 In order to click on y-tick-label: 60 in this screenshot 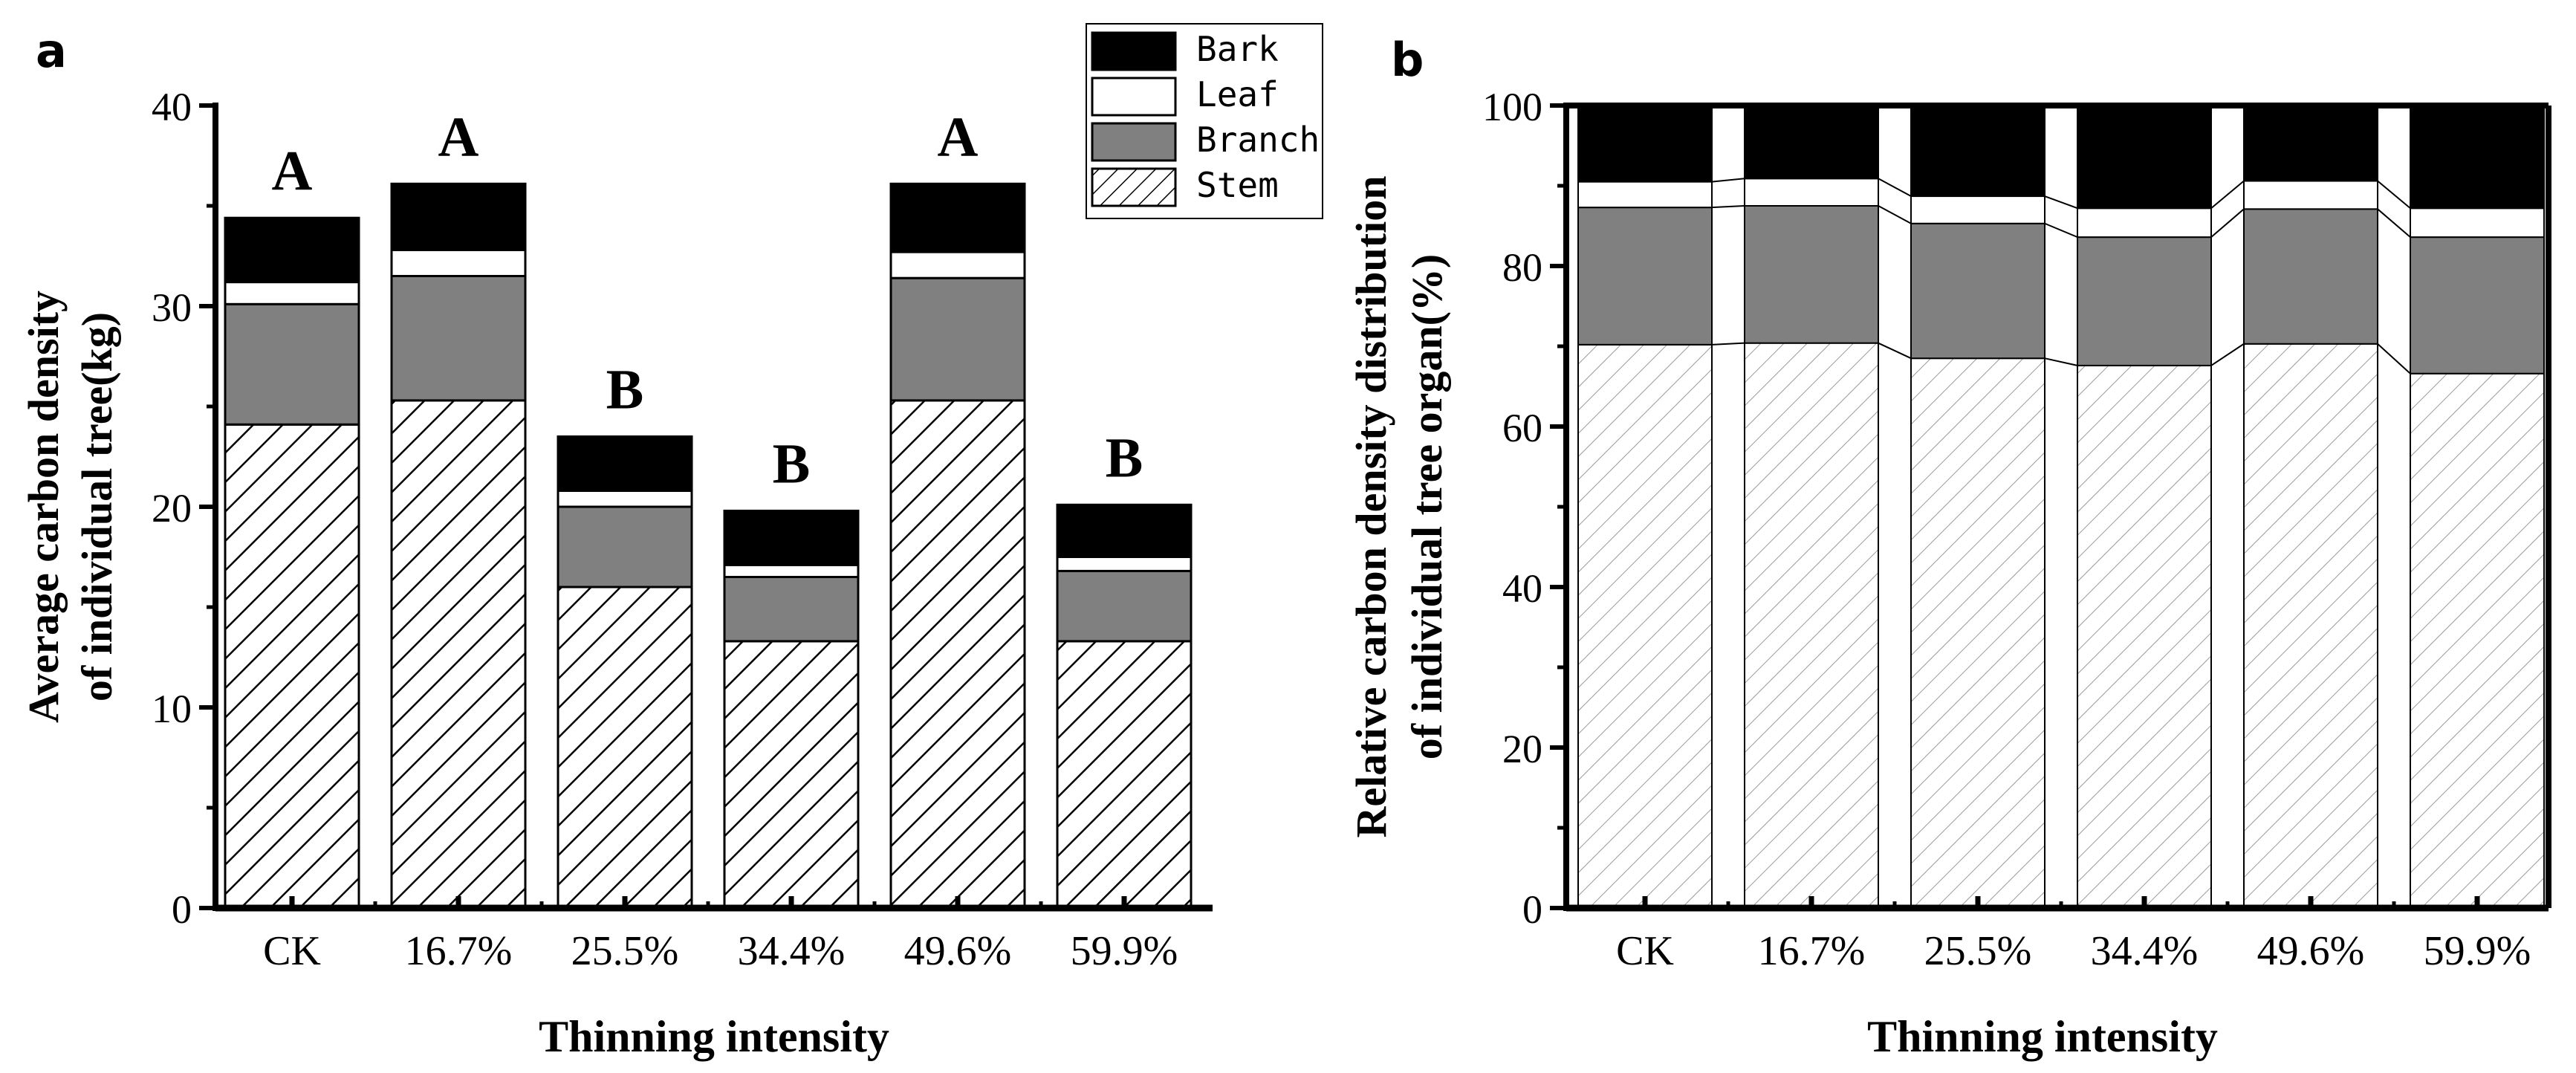, I will do `click(1522, 428)`.